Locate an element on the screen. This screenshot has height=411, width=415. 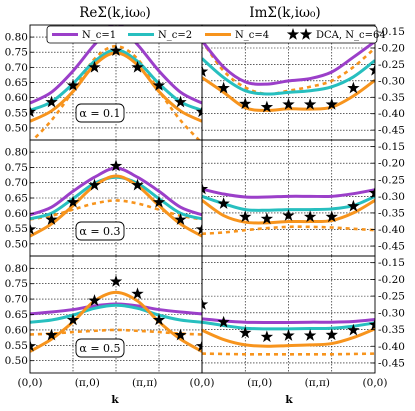
legend-entry-nc2: N_c=2 is located at coordinates (160, 35).